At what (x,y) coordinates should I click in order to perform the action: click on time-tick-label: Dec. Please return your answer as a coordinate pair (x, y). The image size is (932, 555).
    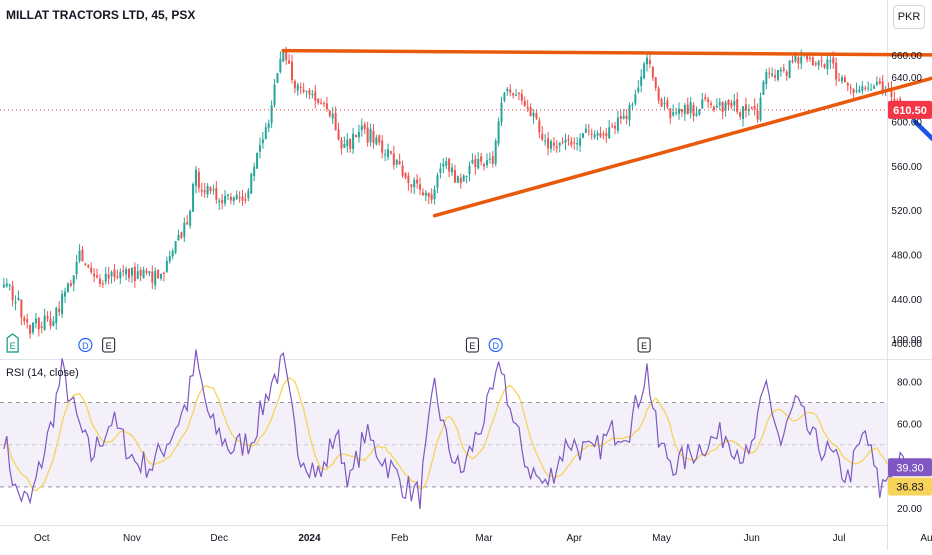
    Looking at the image, I should click on (219, 538).